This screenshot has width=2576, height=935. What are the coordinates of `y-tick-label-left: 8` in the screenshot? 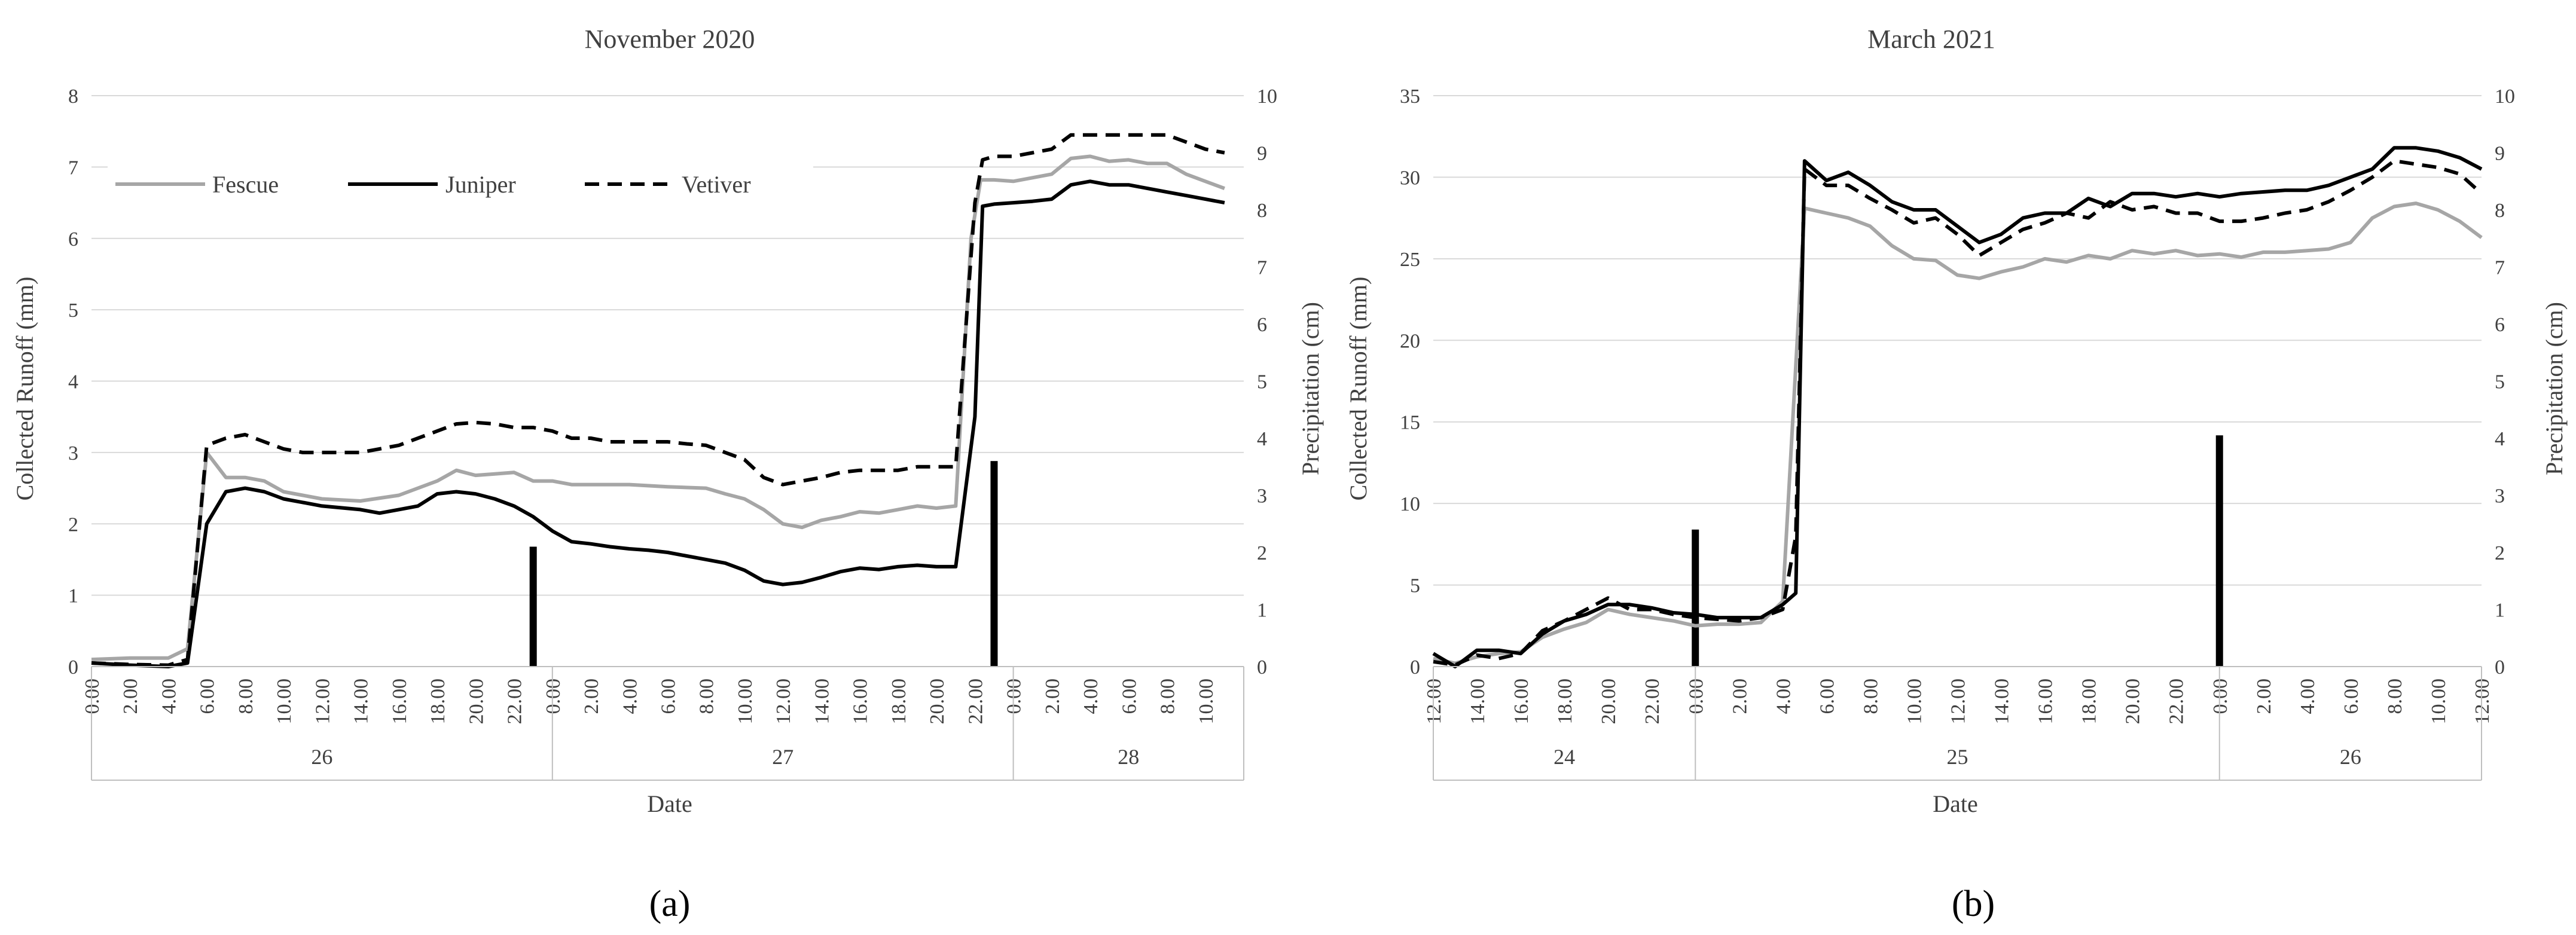 It's located at (73, 96).